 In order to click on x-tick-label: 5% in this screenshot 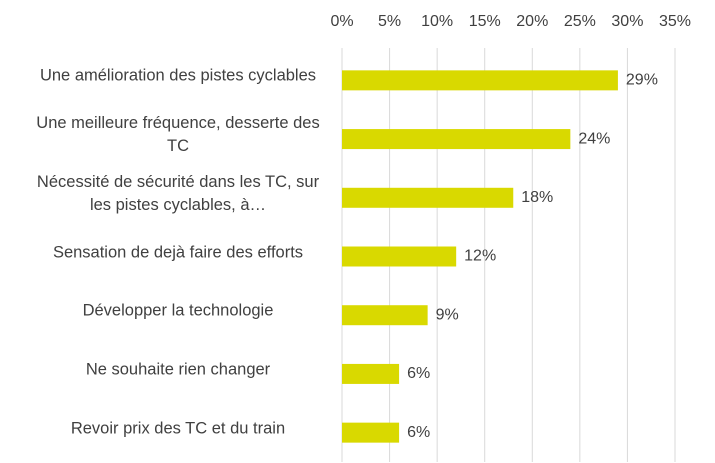, I will do `click(389, 21)`.